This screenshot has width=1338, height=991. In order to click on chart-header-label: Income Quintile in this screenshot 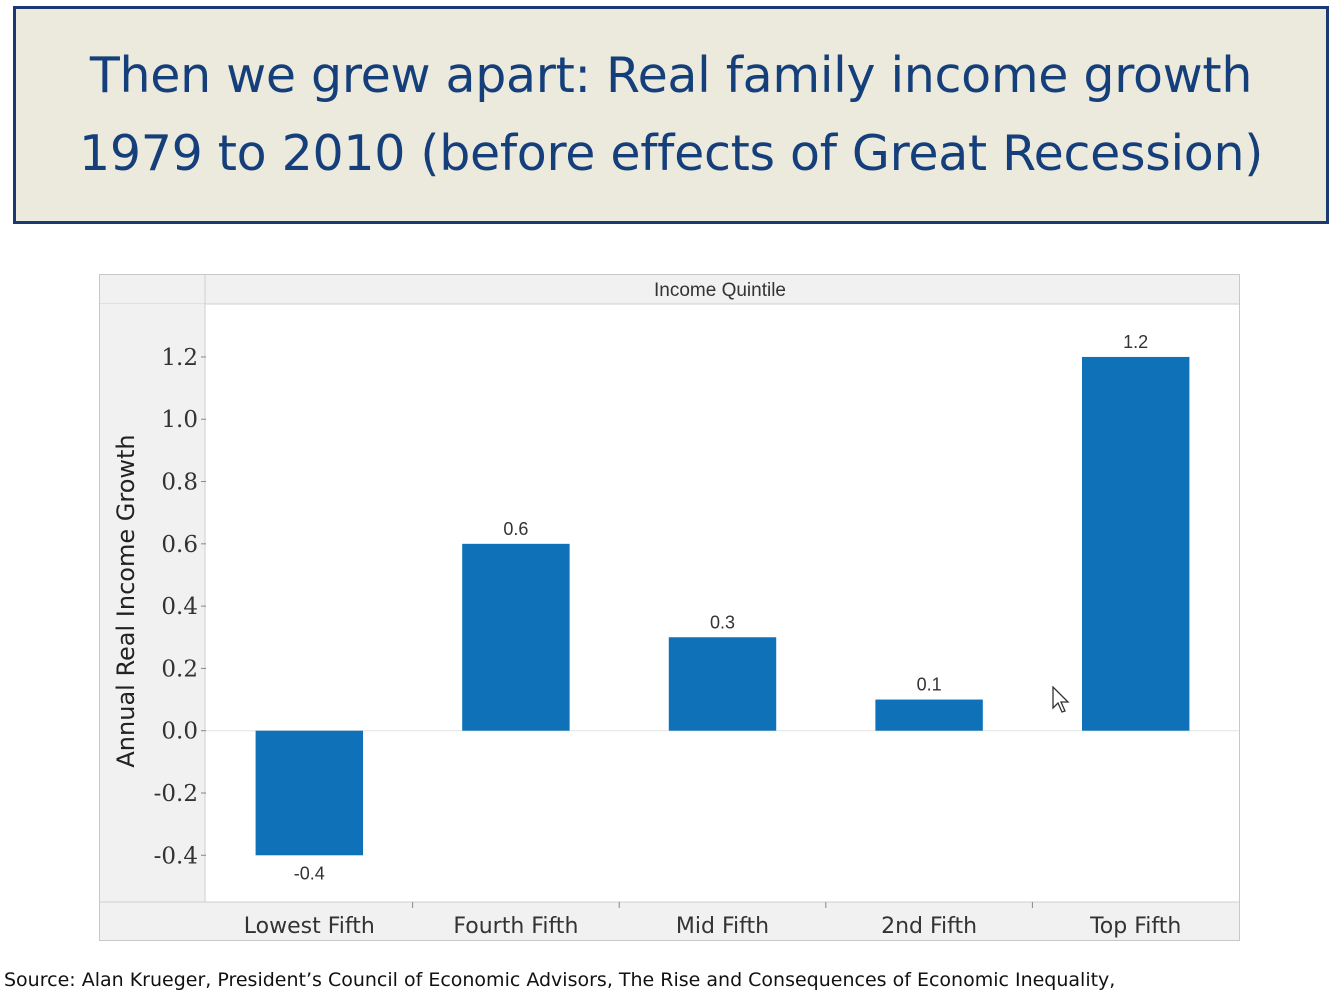, I will do `click(720, 290)`.